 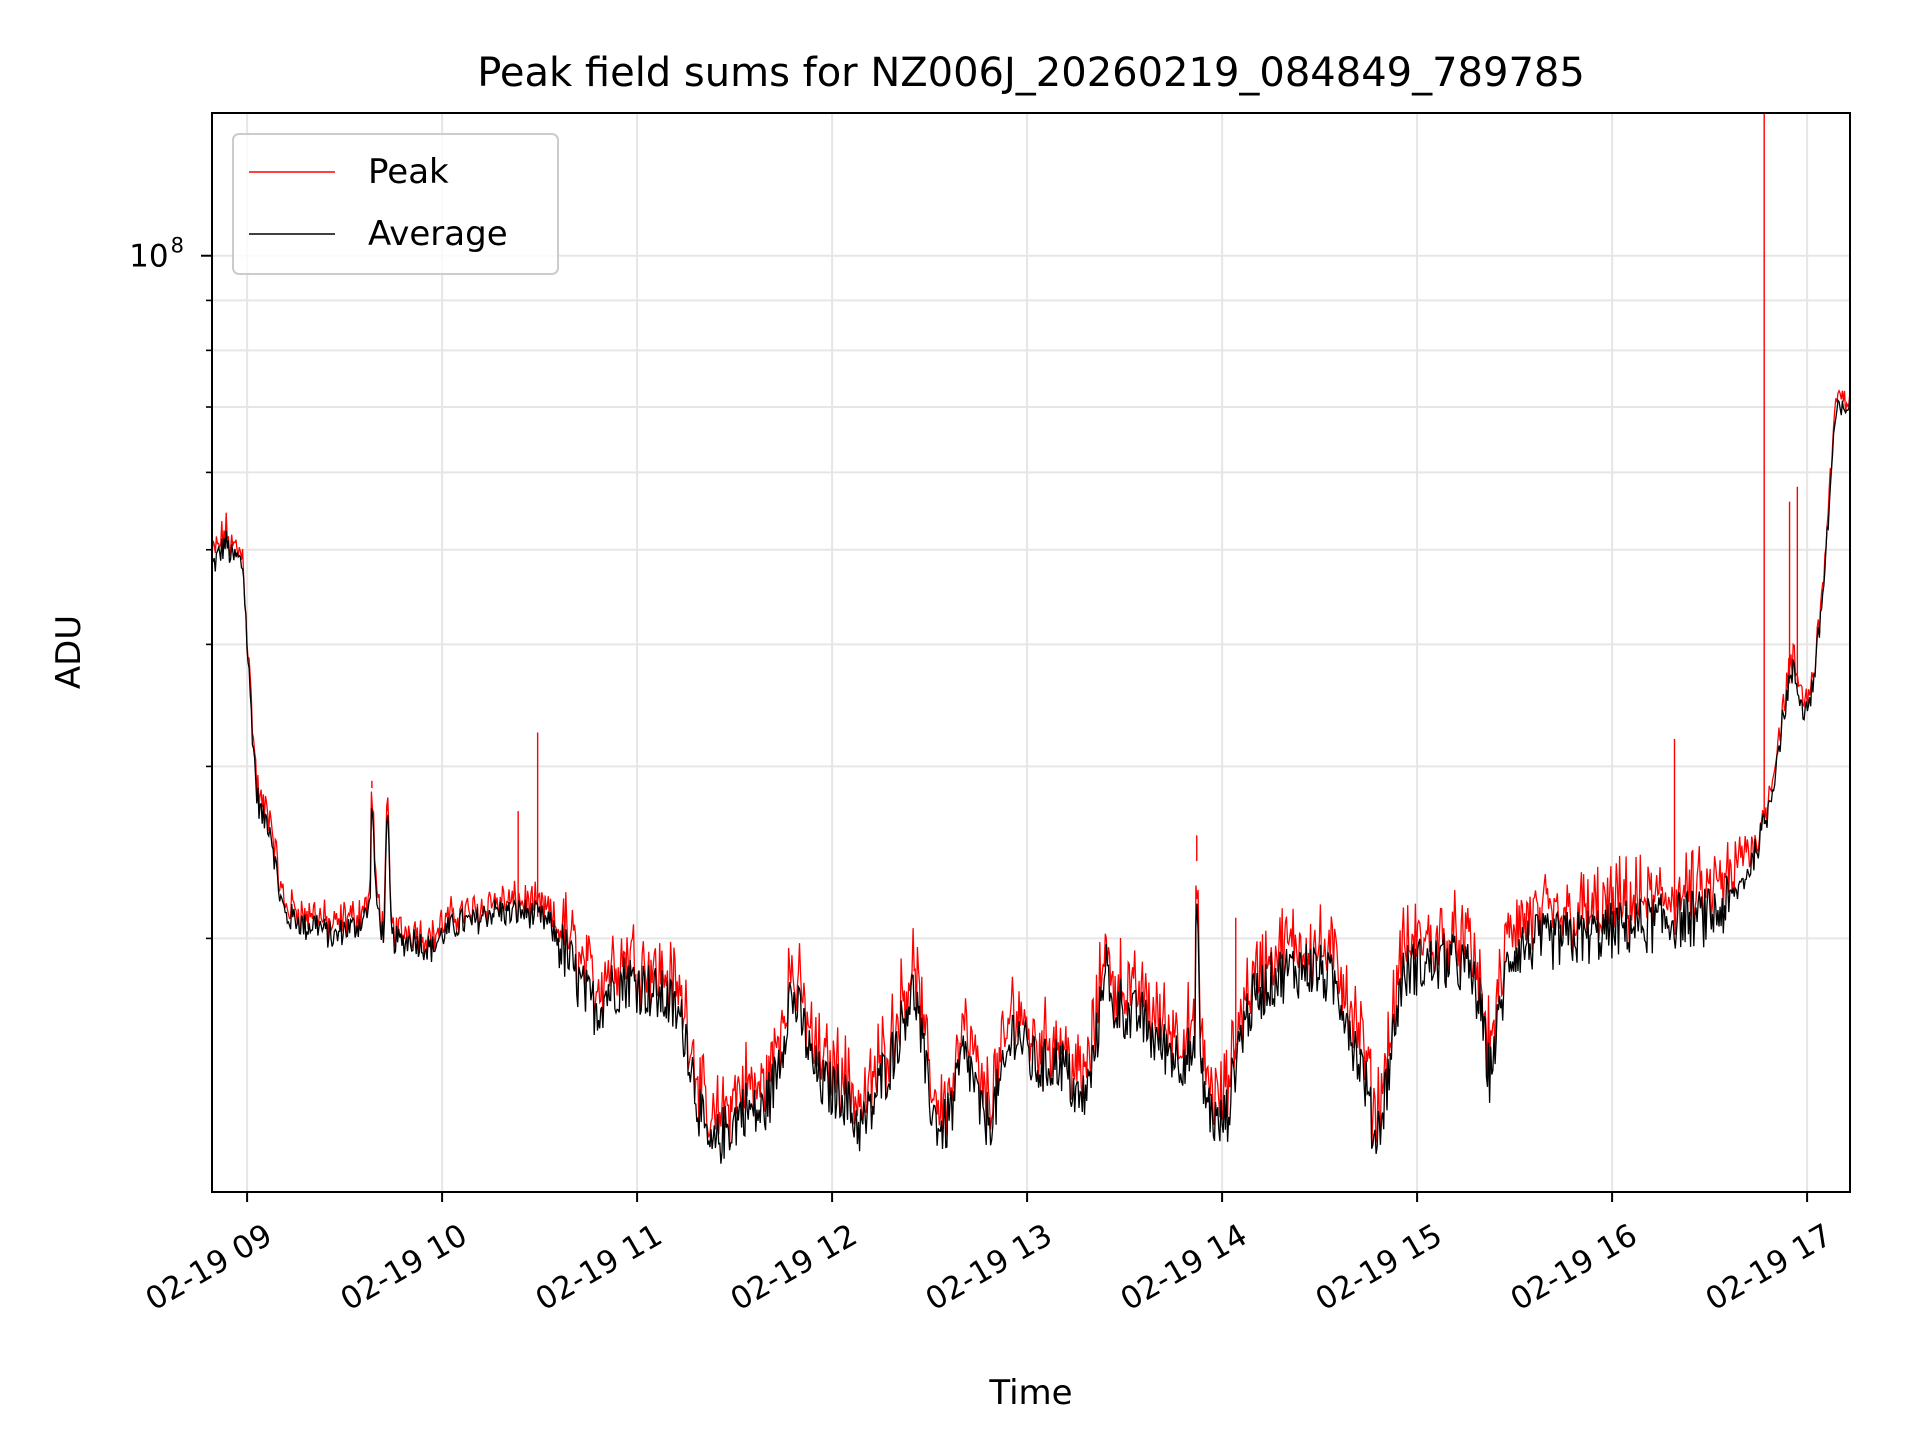 I want to click on legend-peak-label: Peak, so click(x=408, y=172).